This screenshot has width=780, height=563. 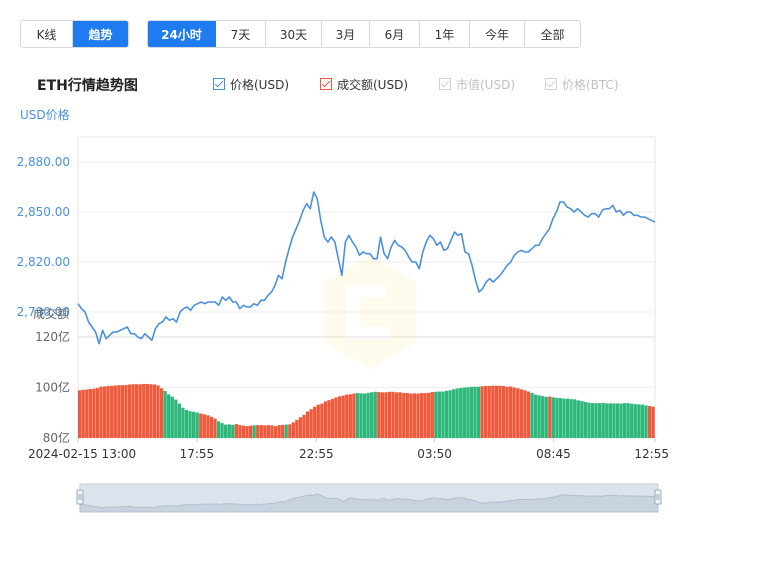 I want to click on legend-marketcap-usd: 市值(USD), so click(x=477, y=84).